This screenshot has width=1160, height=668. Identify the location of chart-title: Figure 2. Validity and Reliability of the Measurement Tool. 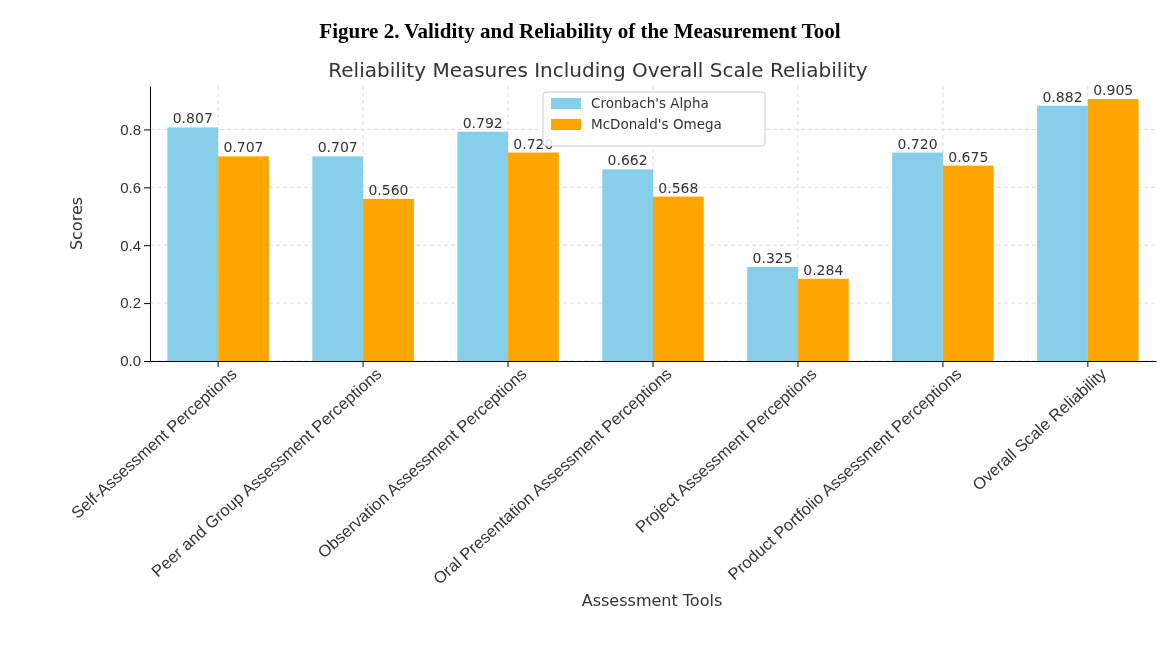
(580, 31).